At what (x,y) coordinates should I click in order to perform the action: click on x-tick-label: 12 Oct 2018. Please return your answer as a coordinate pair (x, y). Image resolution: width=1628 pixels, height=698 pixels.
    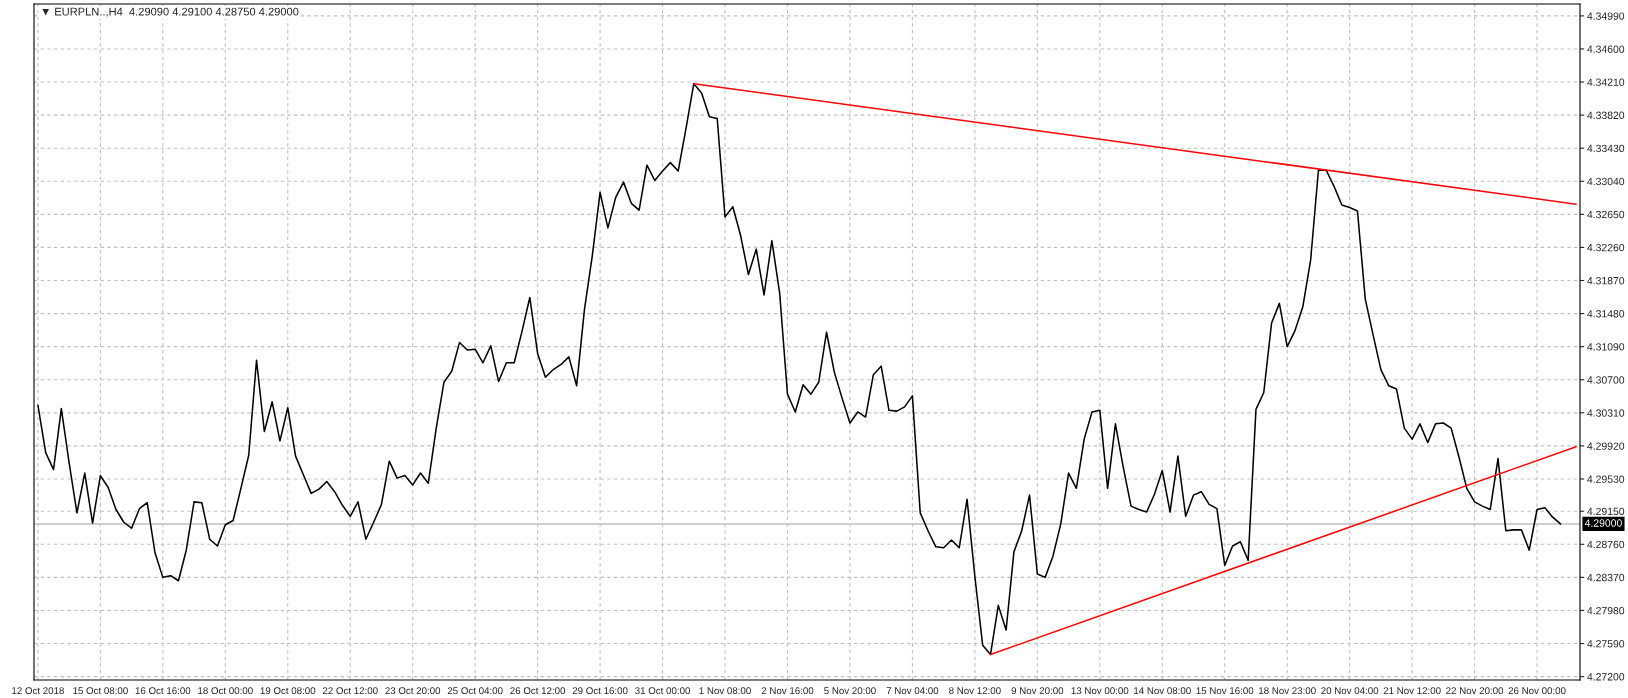
    Looking at the image, I should click on (38, 691).